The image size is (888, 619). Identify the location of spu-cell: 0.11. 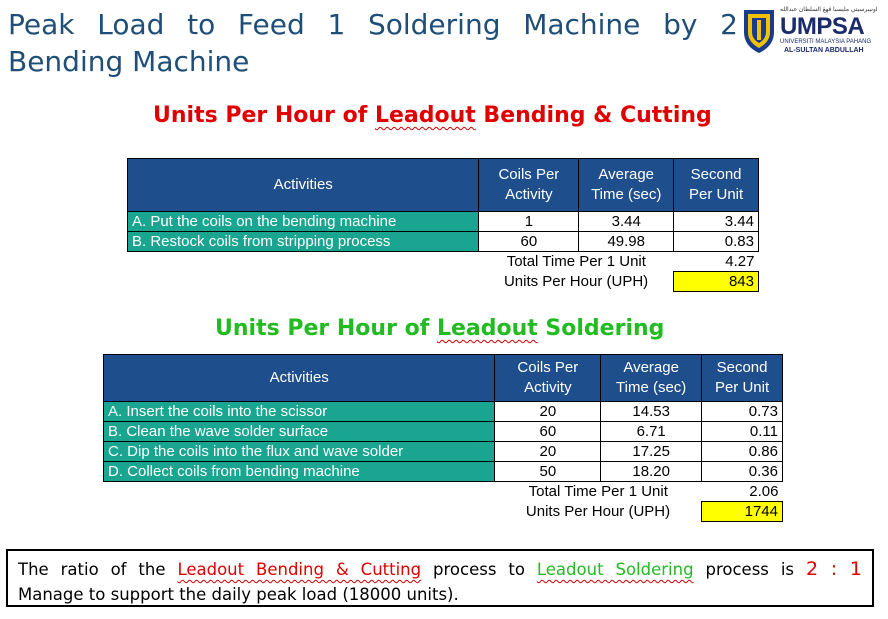
(742, 431).